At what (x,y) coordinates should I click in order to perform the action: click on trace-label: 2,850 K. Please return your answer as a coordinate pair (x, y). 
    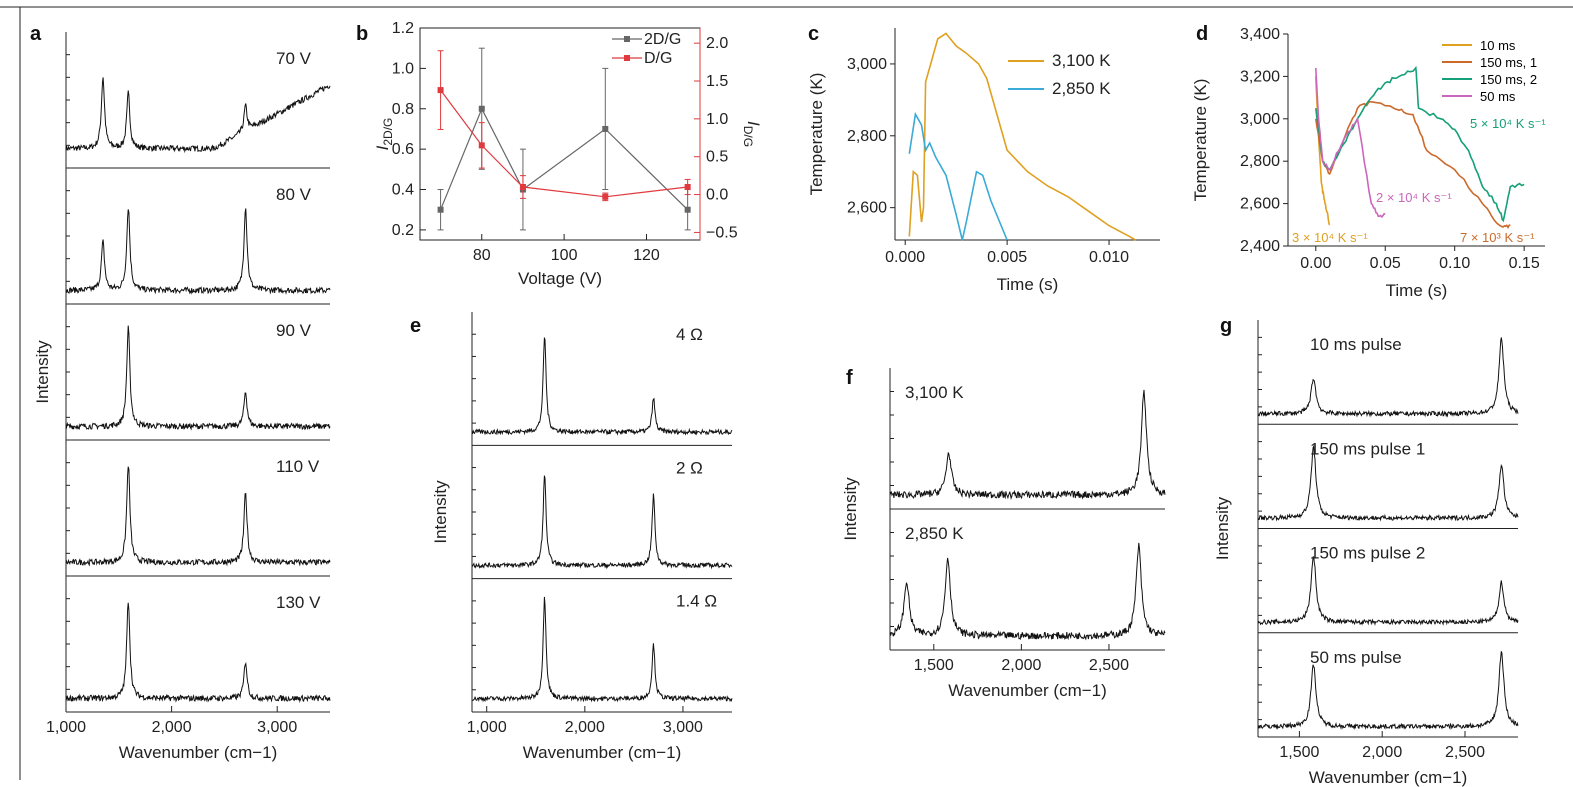
    Looking at the image, I should click on (934, 533).